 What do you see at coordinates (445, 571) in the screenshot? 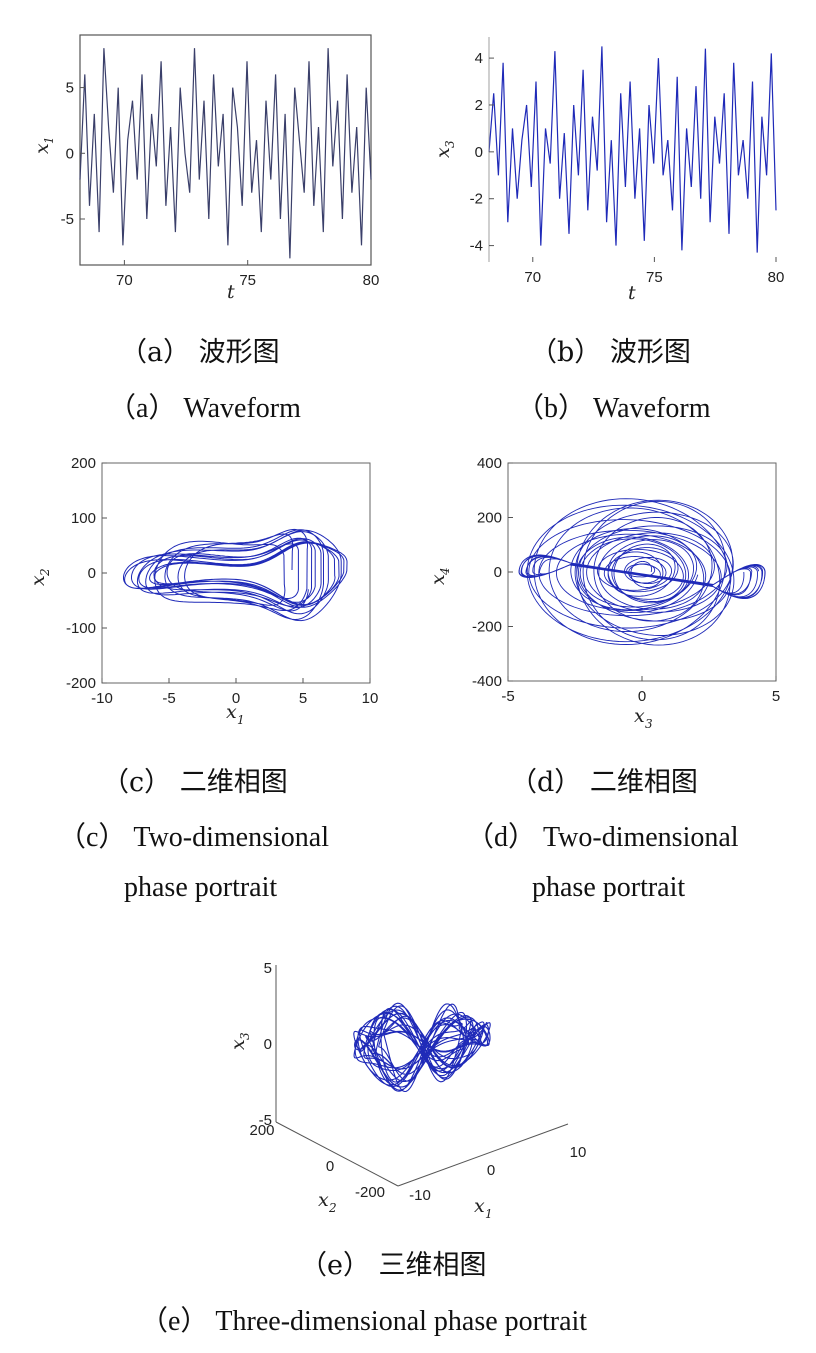
I see `chart-d-ylabel-sub: 4` at bounding box center [445, 571].